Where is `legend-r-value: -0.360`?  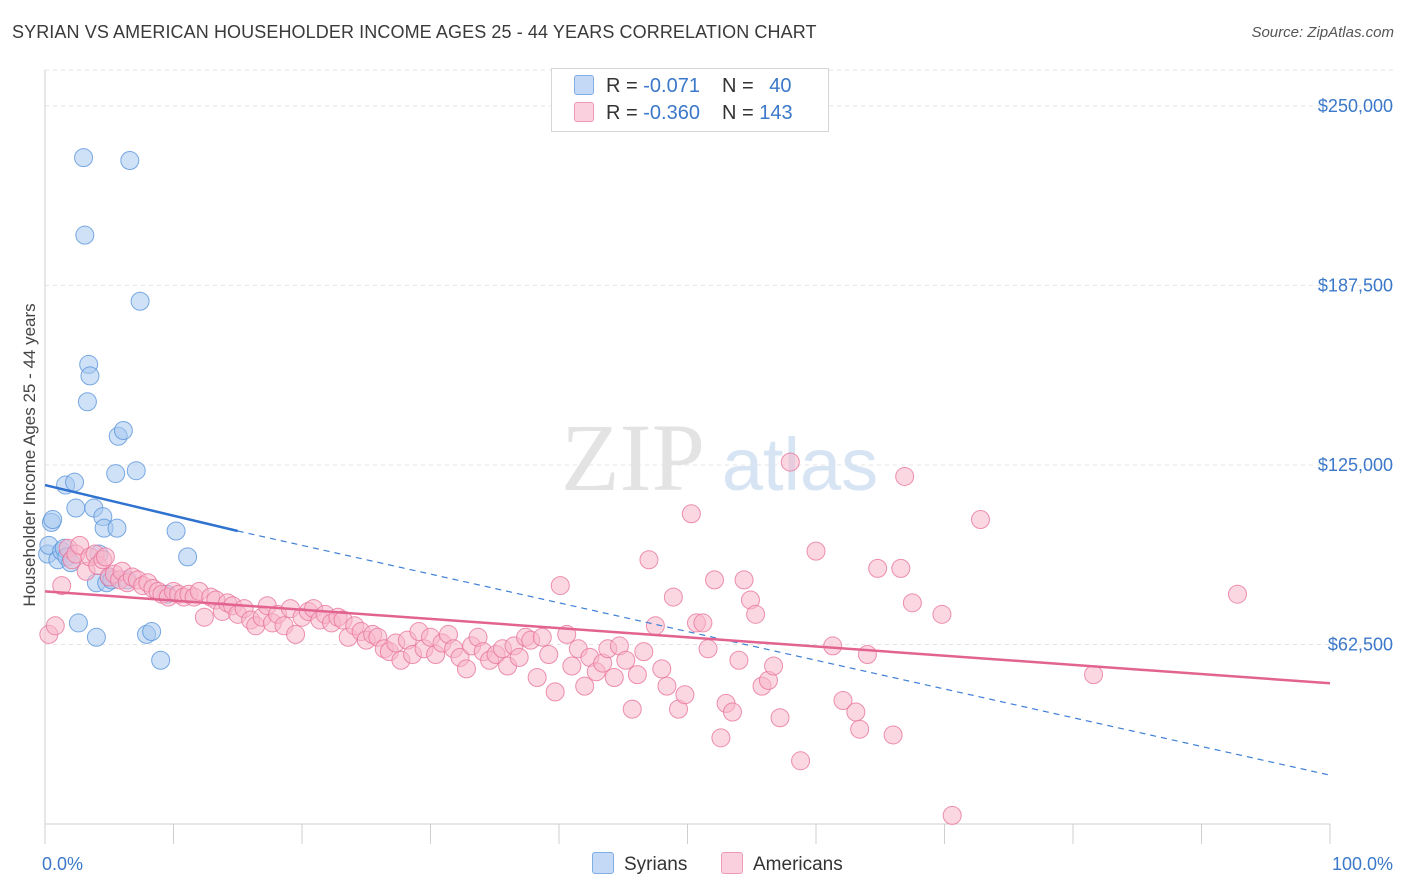 legend-r-value: -0.360 is located at coordinates (671, 113).